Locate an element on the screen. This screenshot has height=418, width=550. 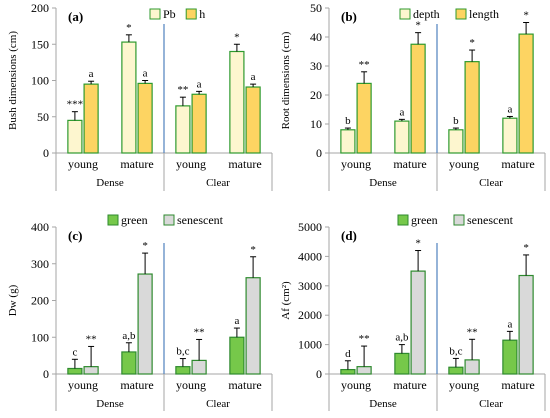
panel-label: (c) is located at coordinates (75, 235).